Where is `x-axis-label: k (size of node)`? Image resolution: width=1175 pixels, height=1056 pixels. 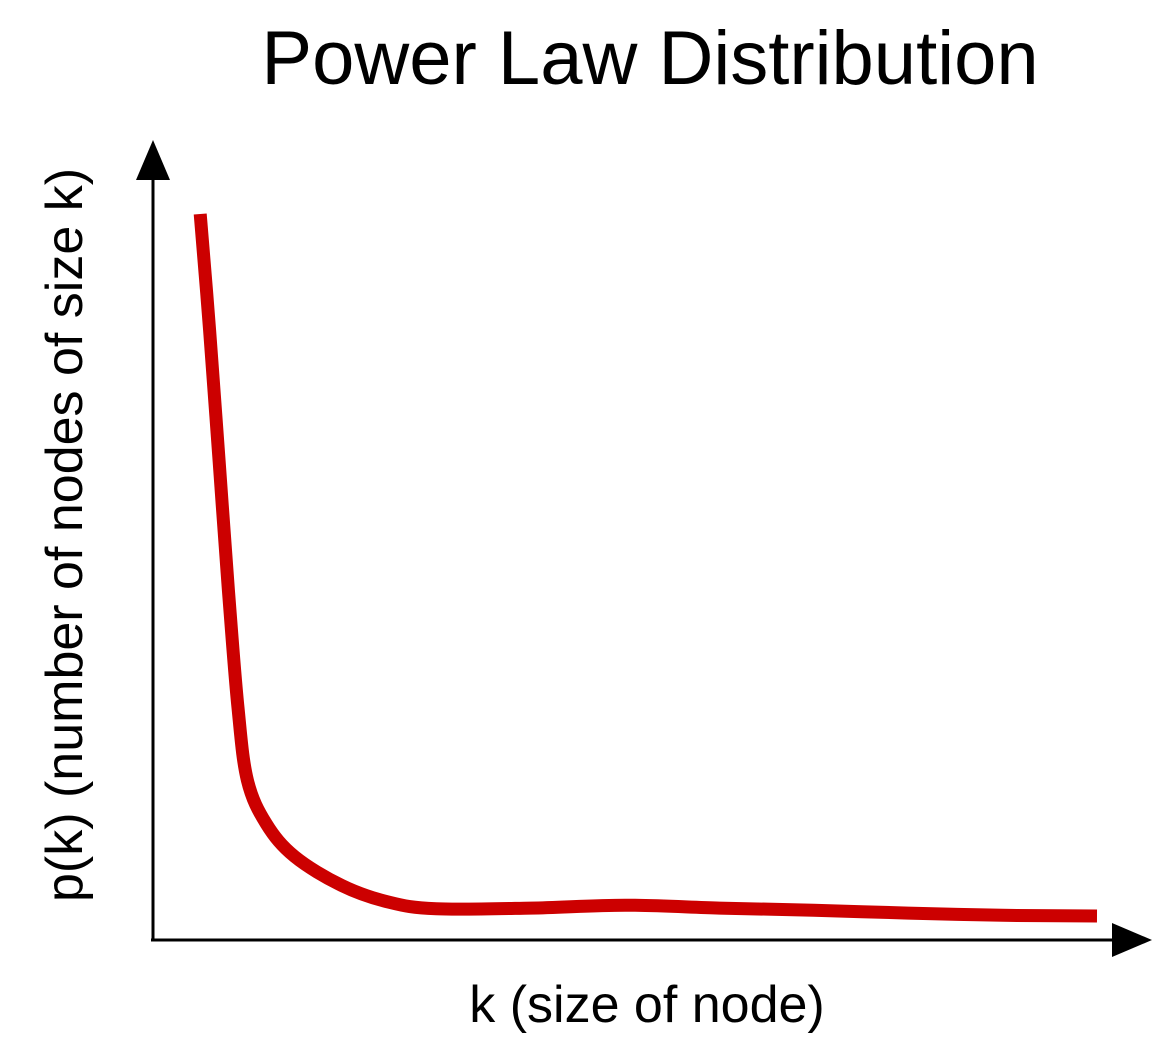 x-axis-label: k (size of node) is located at coordinates (647, 1005).